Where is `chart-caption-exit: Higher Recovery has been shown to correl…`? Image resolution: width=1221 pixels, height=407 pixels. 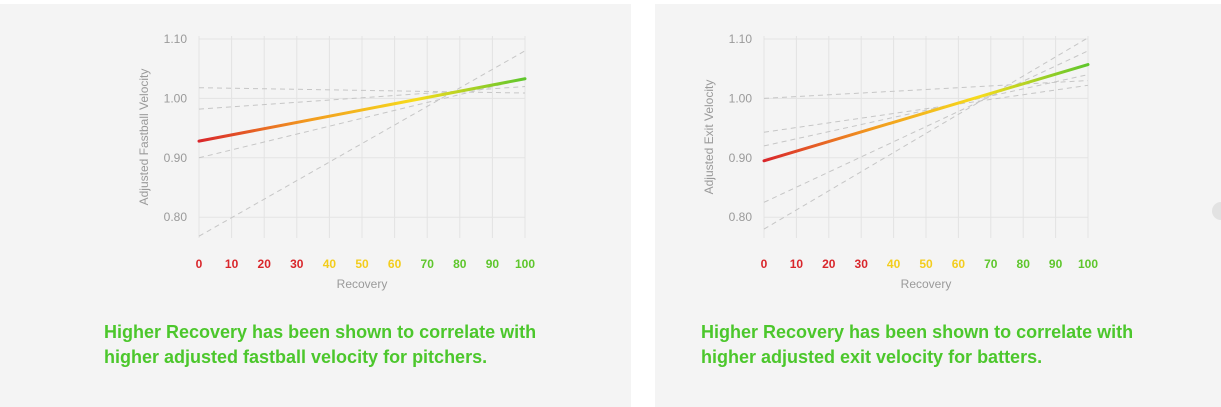
chart-caption-exit: Higher Recovery has been shown to correl… is located at coordinates (917, 344).